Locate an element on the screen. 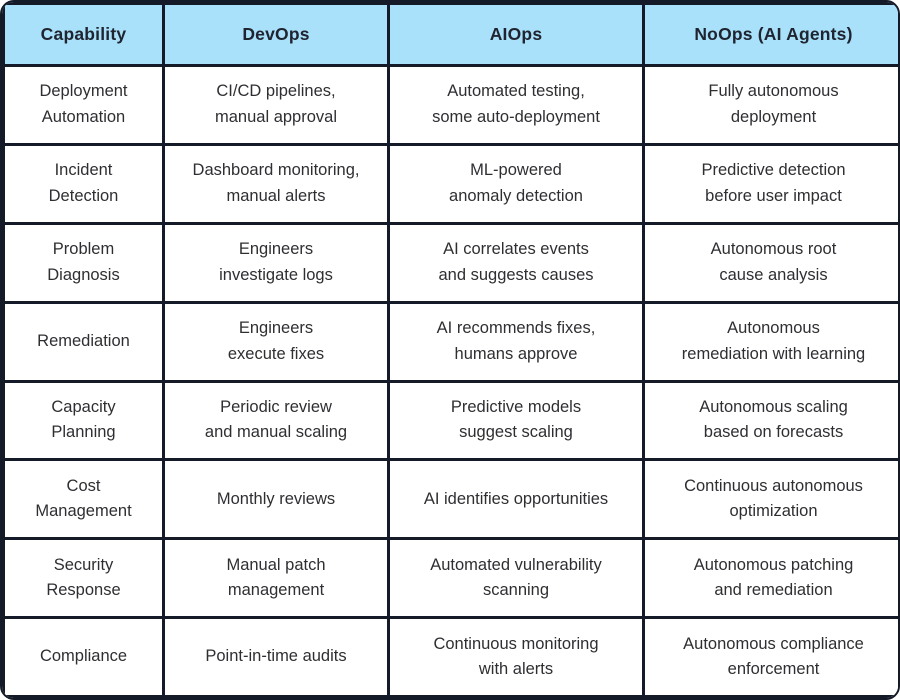  column-header-devops: DevOps is located at coordinates (276, 34).